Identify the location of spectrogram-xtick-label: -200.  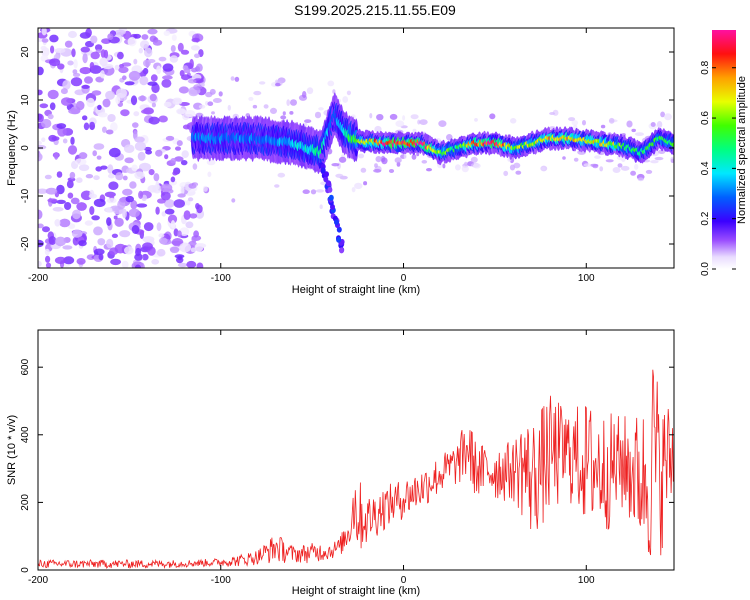
(38, 278).